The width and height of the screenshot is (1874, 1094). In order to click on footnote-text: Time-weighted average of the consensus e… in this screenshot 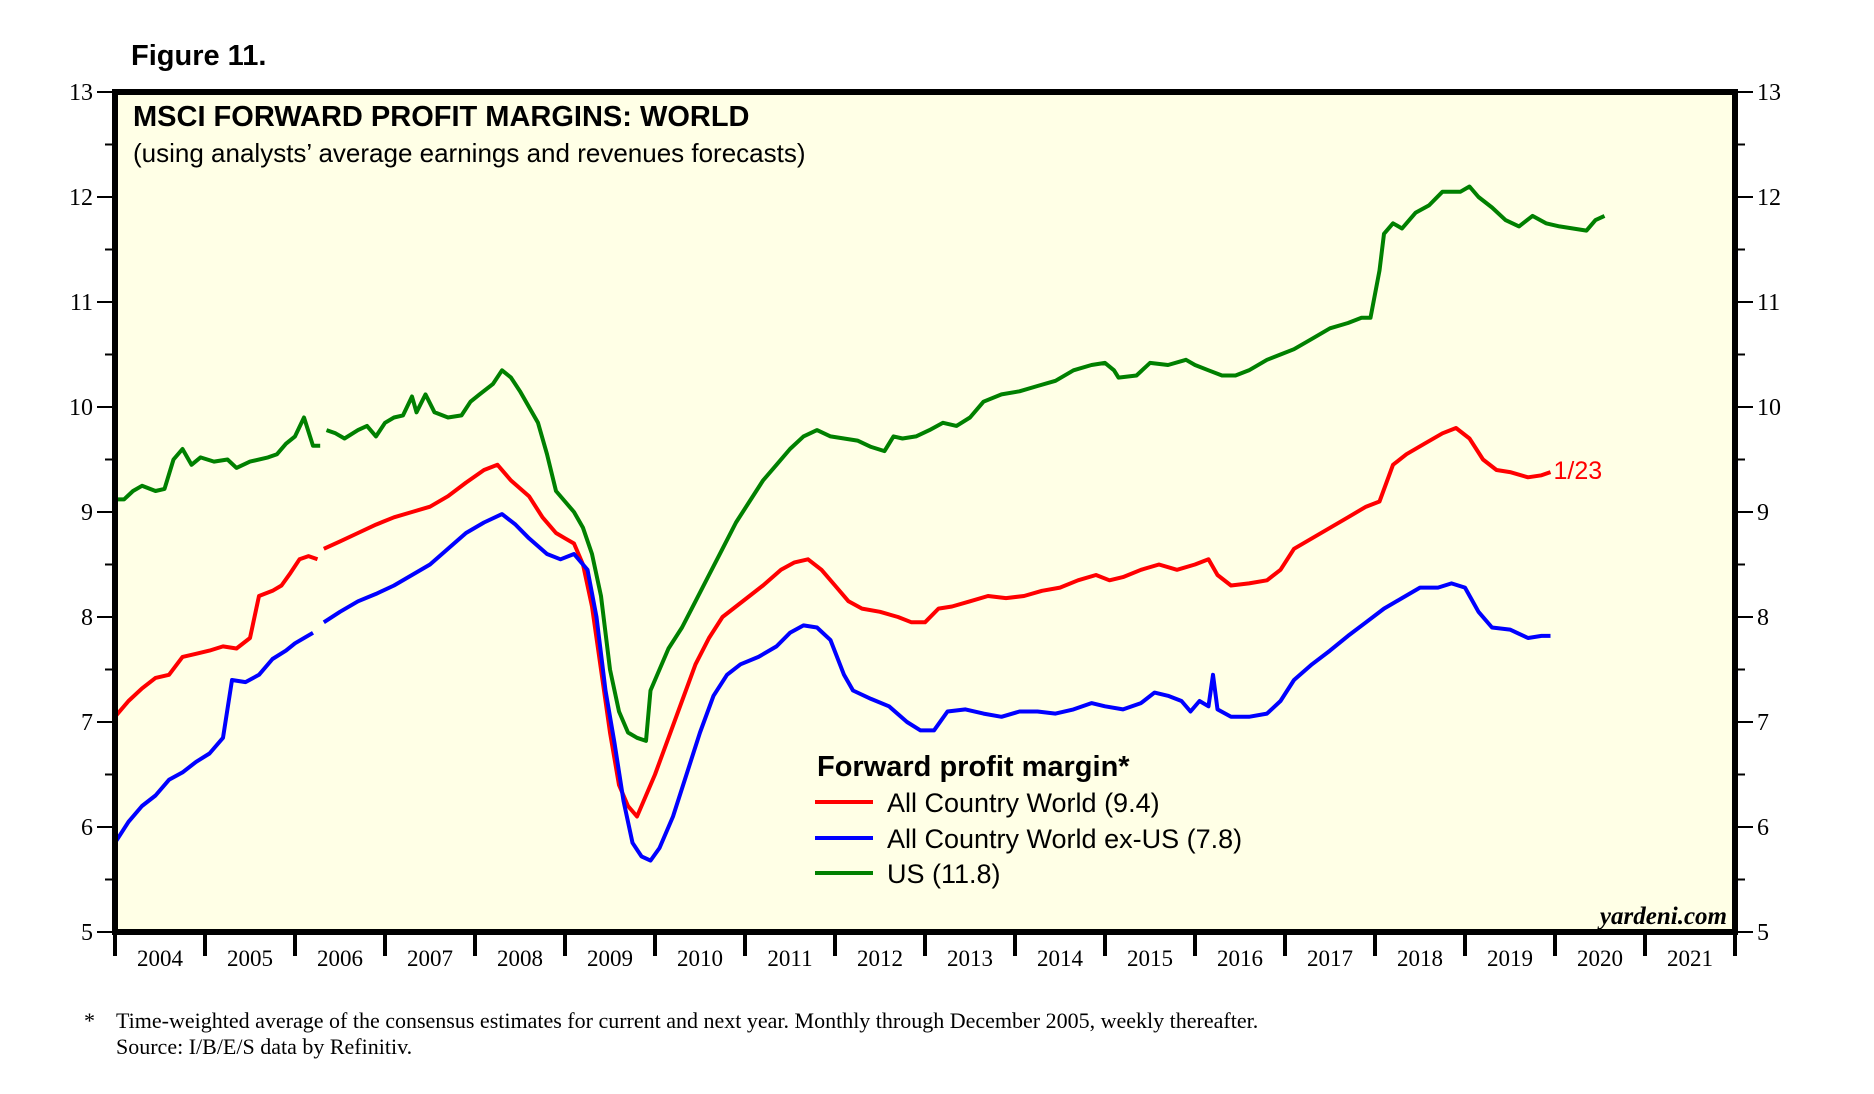, I will do `click(687, 1020)`.